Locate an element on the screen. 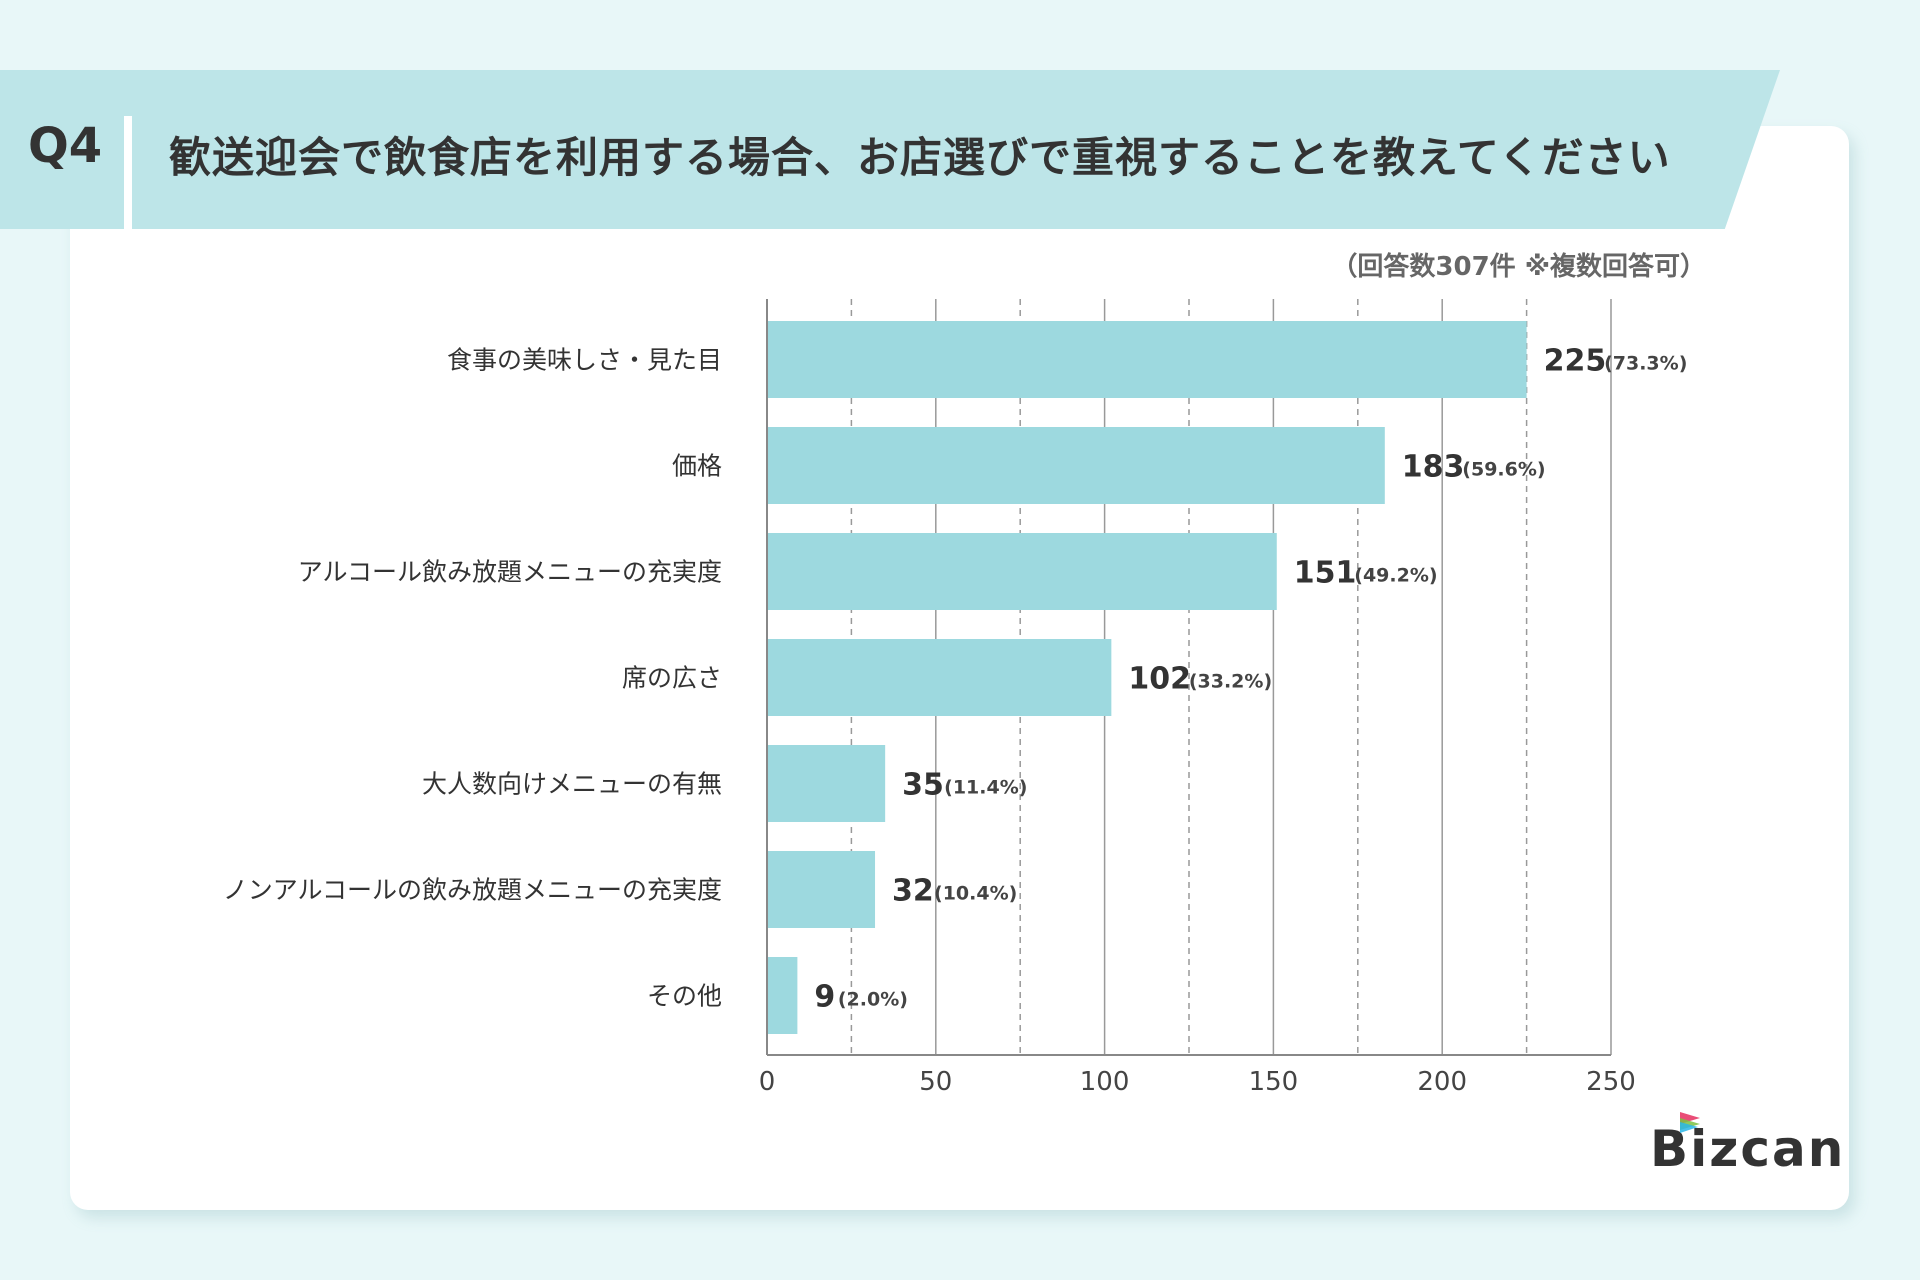 This screenshot has width=1920, height=1280. x-tick-label: 200 is located at coordinates (1442, 1082).